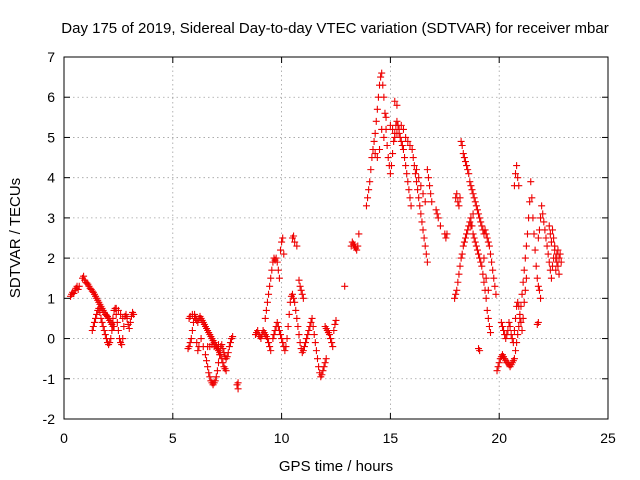 The height and width of the screenshot is (480, 640). I want to click on x-tick-label: 10, so click(282, 438).